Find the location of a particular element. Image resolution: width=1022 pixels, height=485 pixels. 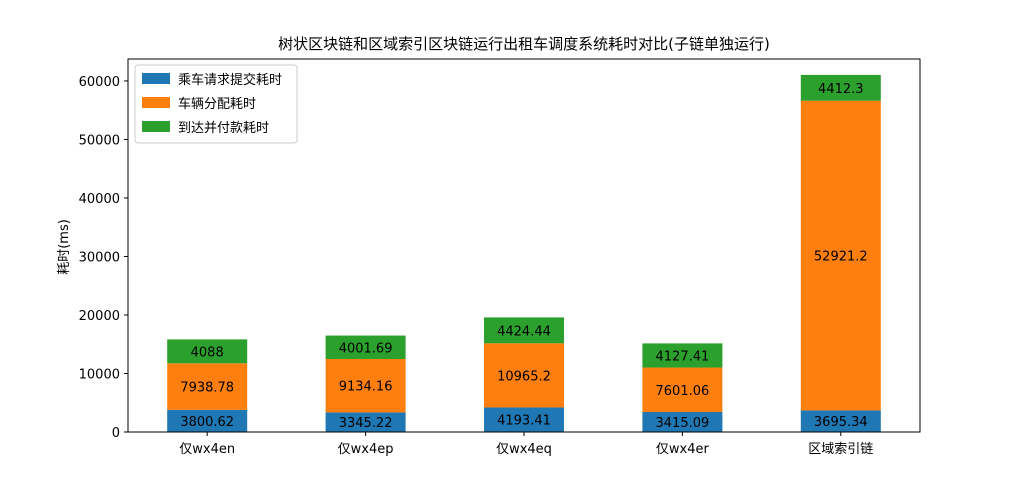

data-label-2-5: 52921.2 is located at coordinates (841, 257).